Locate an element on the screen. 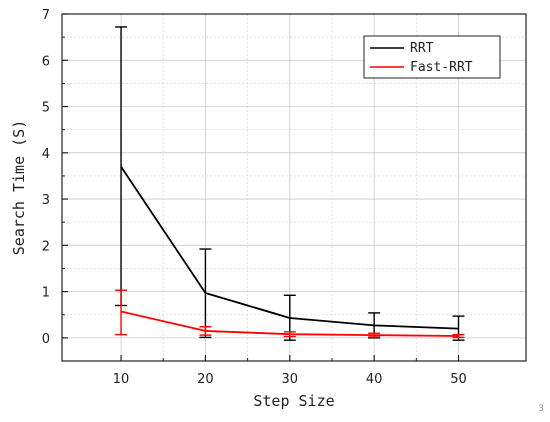 This screenshot has width=550, height=422. y-tick-label: 3 is located at coordinates (46, 200).